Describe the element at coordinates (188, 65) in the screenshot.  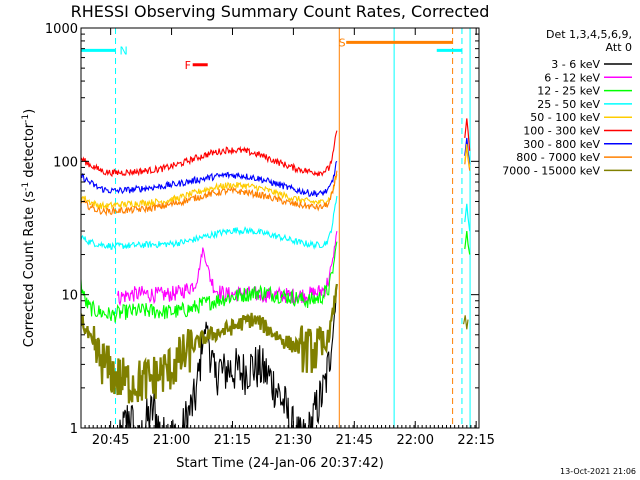
I see `flag-F-label: F` at that location.